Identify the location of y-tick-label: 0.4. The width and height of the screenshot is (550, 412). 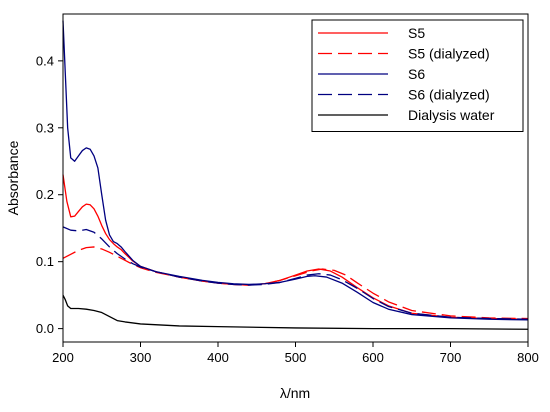
(45, 60).